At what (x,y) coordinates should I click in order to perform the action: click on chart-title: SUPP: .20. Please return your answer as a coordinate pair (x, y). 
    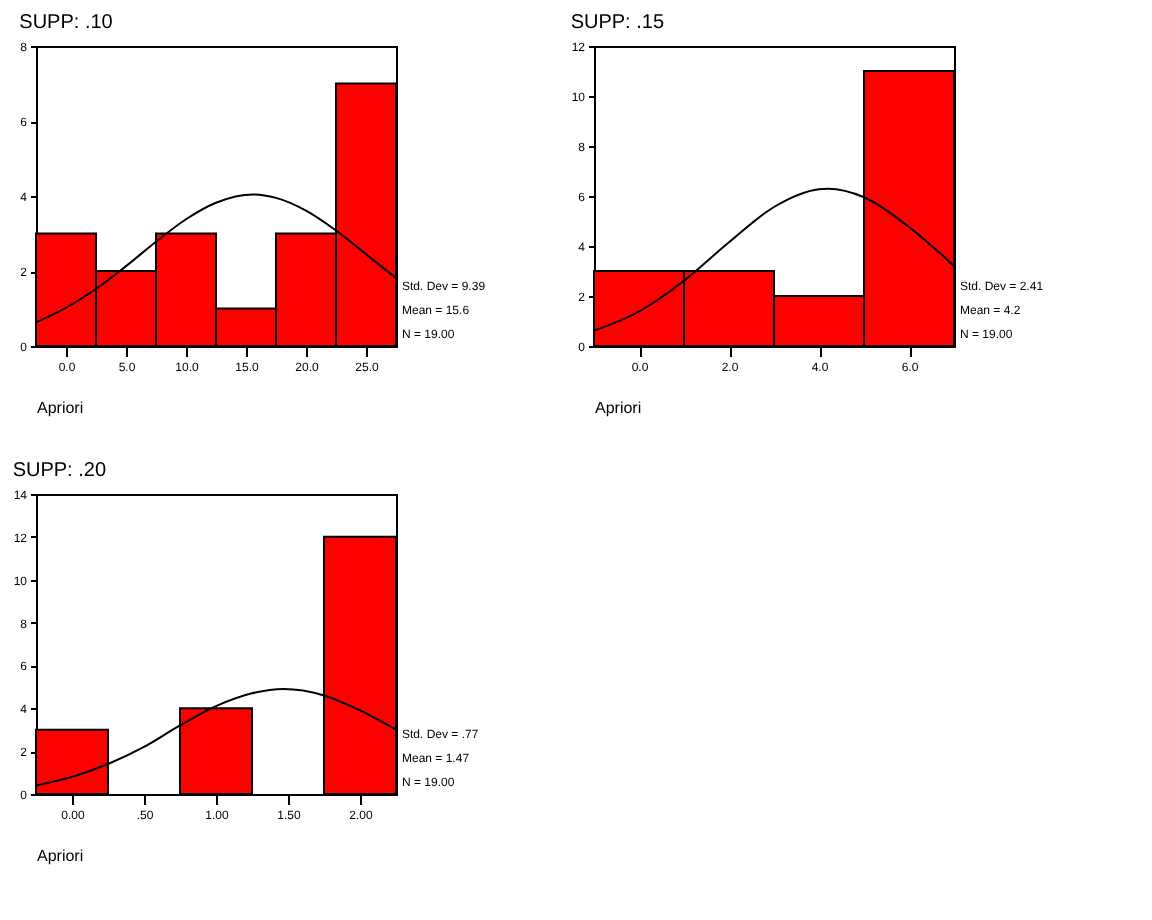
    Looking at the image, I should click on (59, 471).